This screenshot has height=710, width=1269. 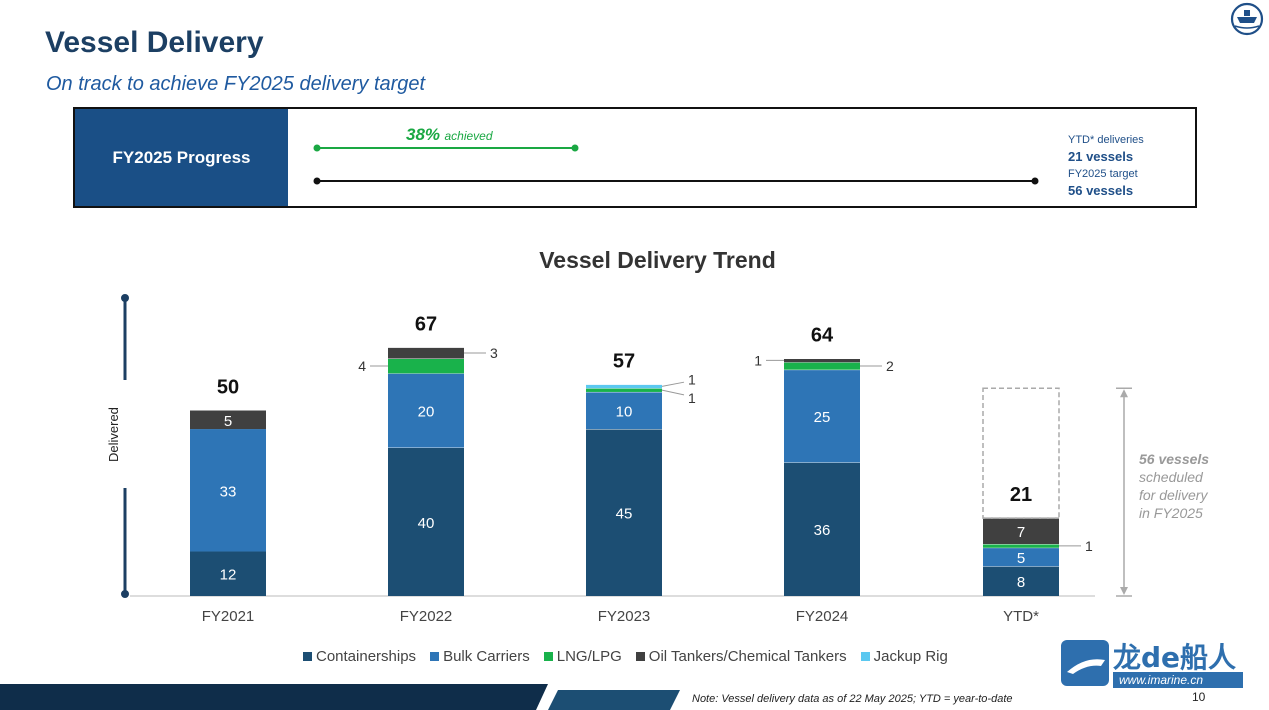 What do you see at coordinates (426, 353) in the screenshot?
I see `bar-FY2022-oil-tankers-chemical-tankers` at bounding box center [426, 353].